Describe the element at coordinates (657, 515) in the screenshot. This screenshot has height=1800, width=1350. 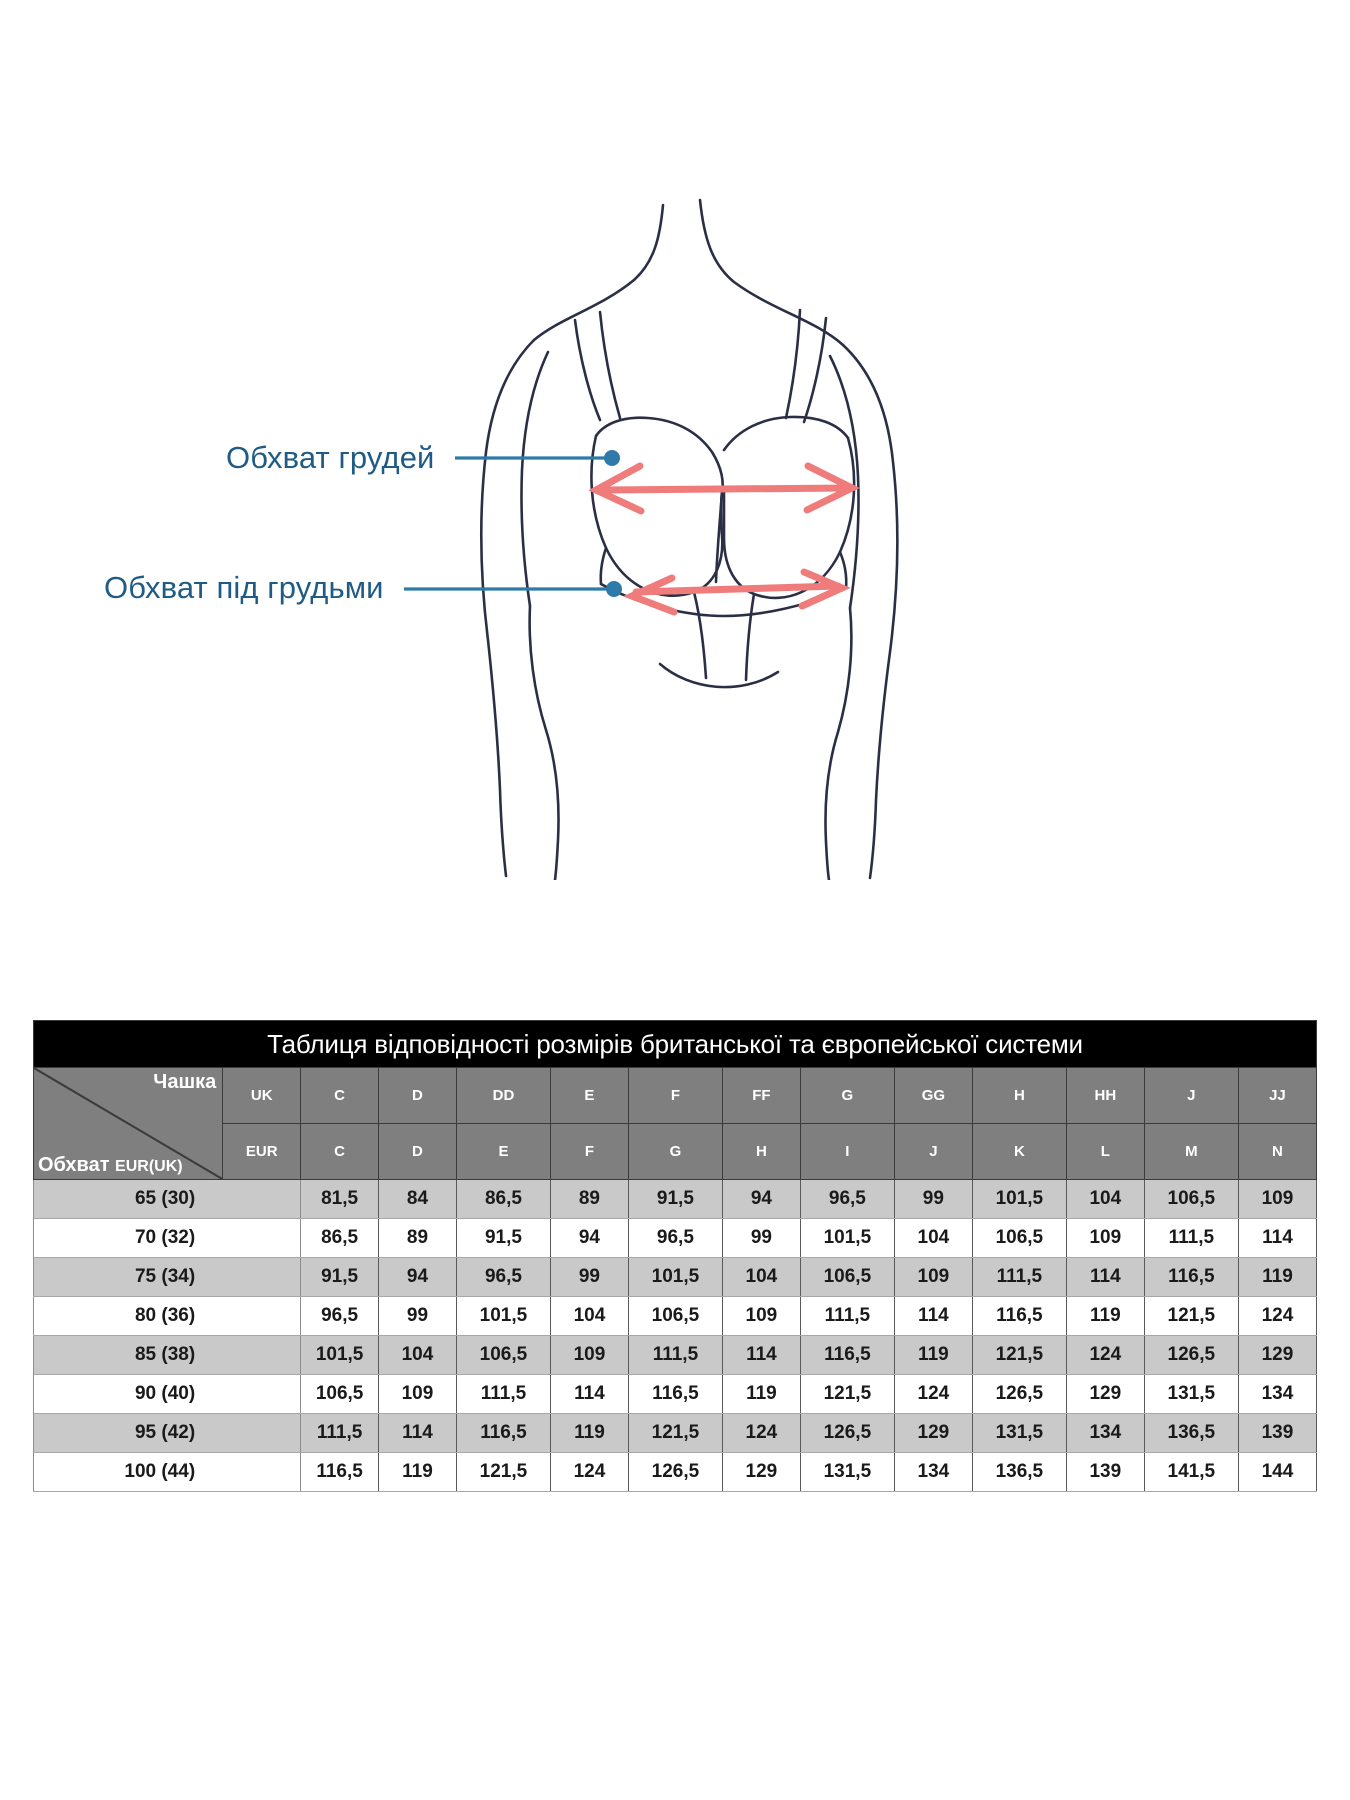
I see `left-cup-bottom` at that location.